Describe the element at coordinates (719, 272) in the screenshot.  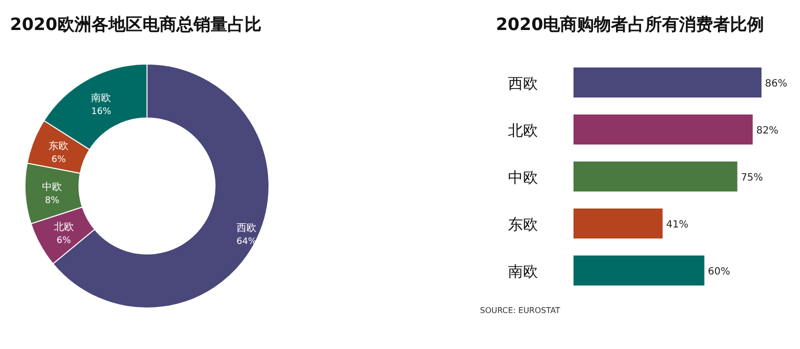
I see `data-label: 60%` at that location.